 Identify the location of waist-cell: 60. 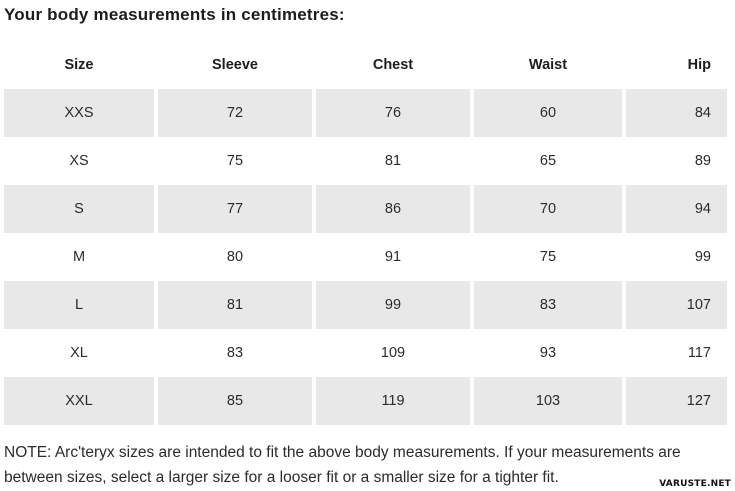
(548, 113).